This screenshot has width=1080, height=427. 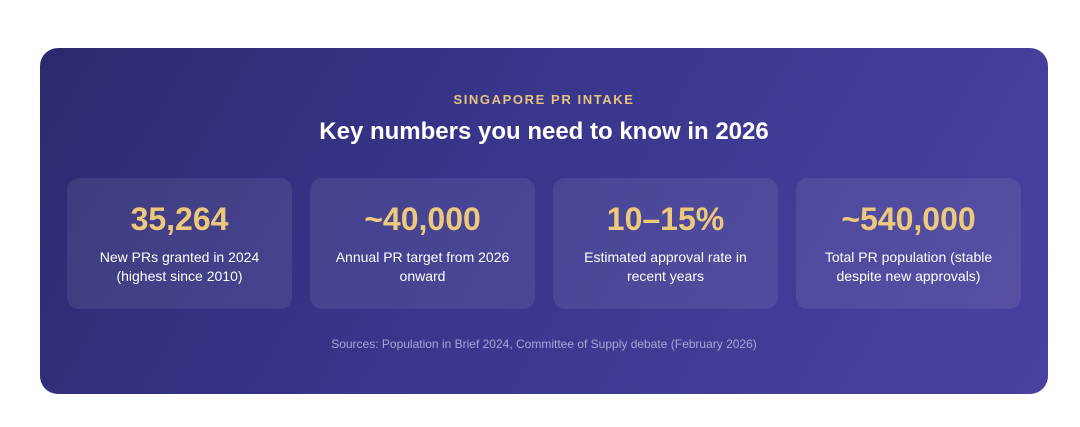 What do you see at coordinates (544, 131) in the screenshot?
I see `section-title: Key numbers you need to know in 2026` at bounding box center [544, 131].